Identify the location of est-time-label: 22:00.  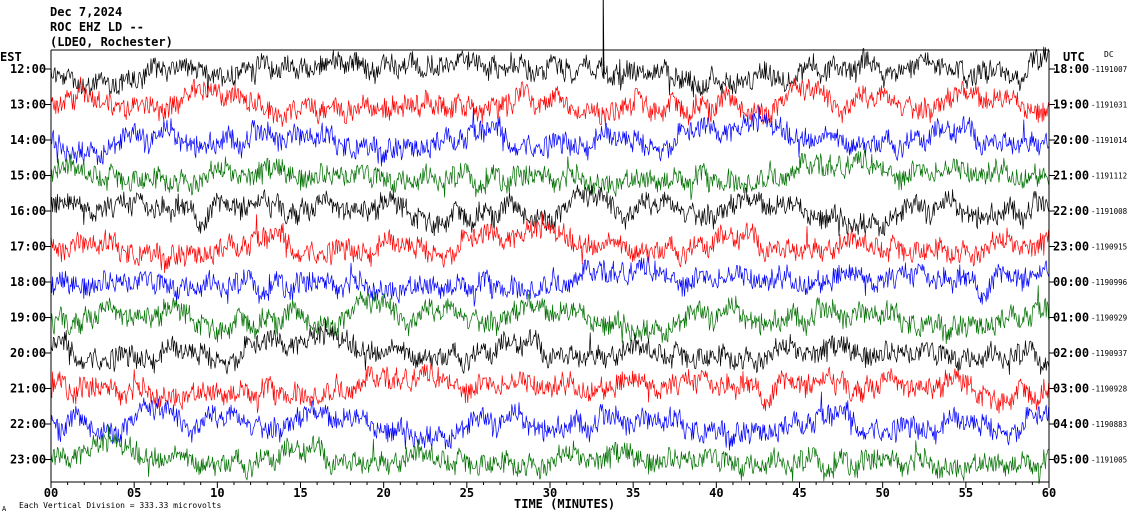
(28, 424).